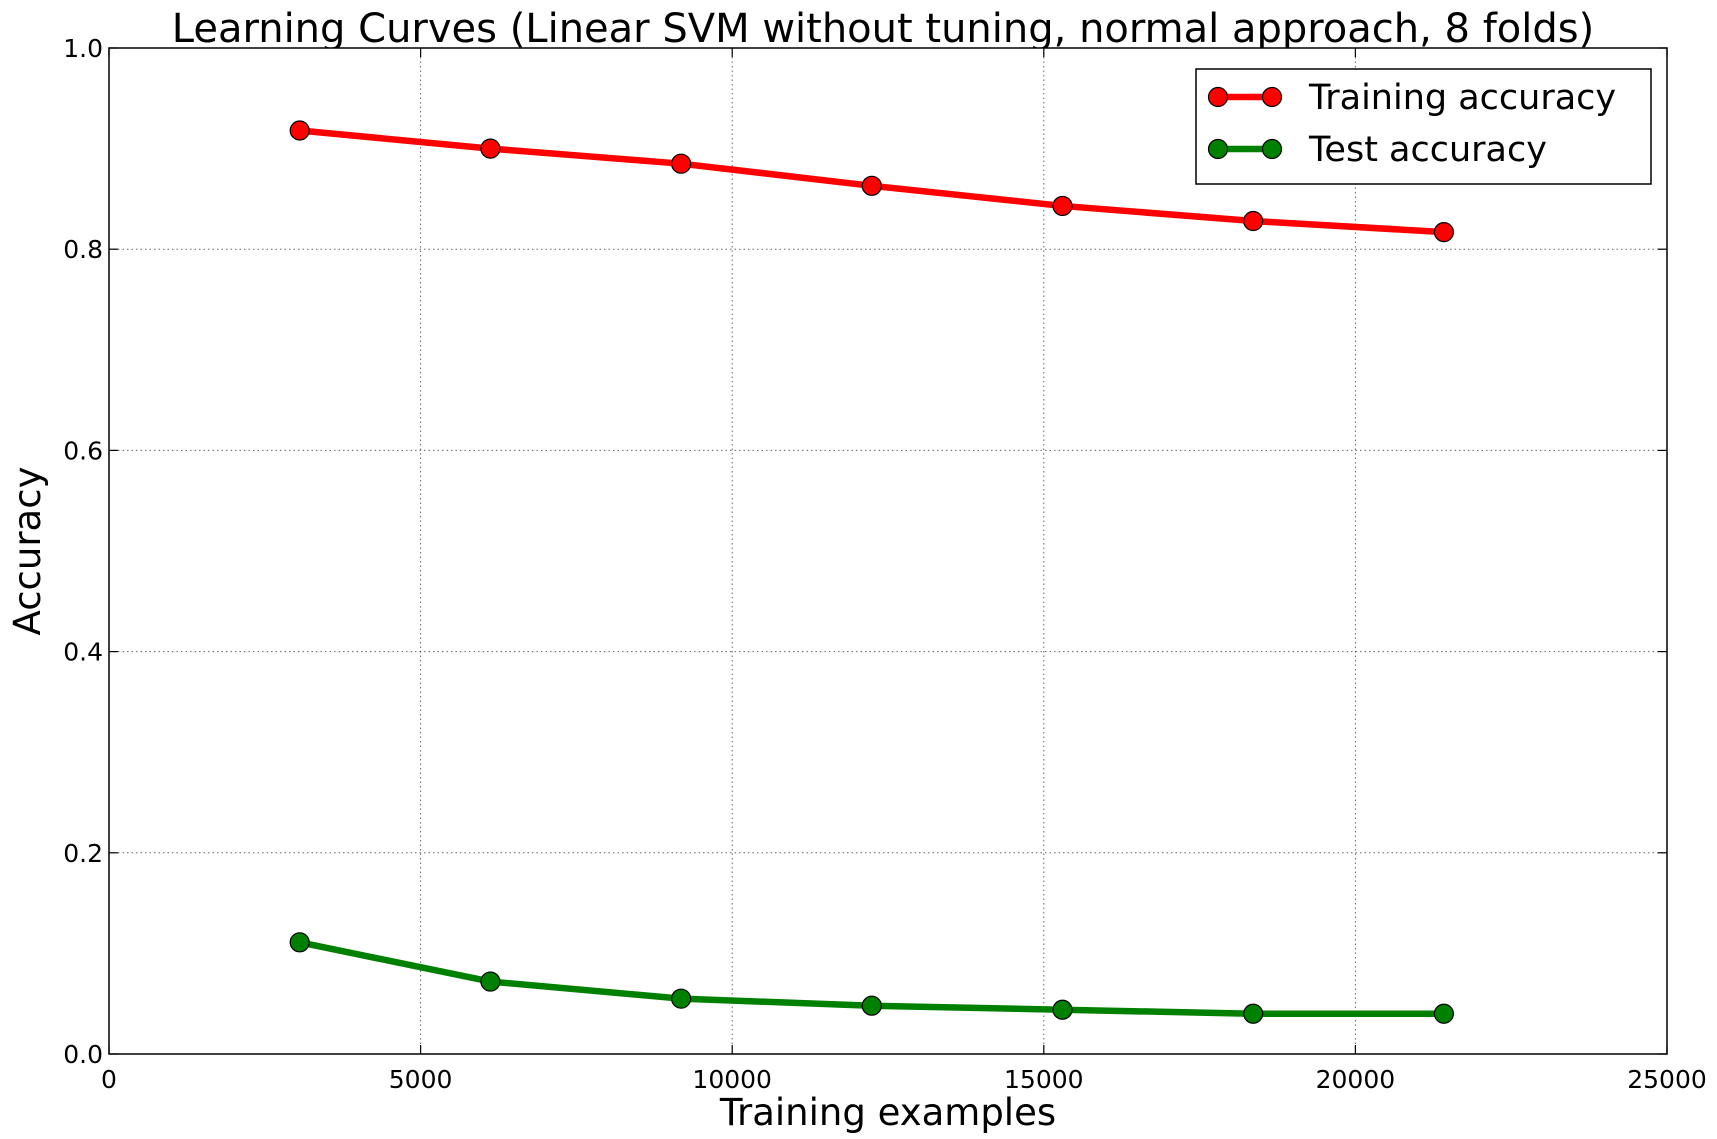 The image size is (1717, 1139). What do you see at coordinates (1044, 1079) in the screenshot?
I see `x-tick-label: 15000` at bounding box center [1044, 1079].